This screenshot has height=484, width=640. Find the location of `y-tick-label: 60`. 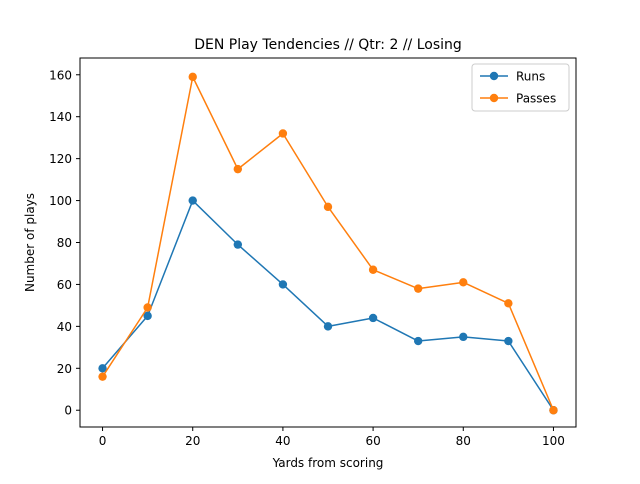

y-tick-label: 60 is located at coordinates (64, 285).